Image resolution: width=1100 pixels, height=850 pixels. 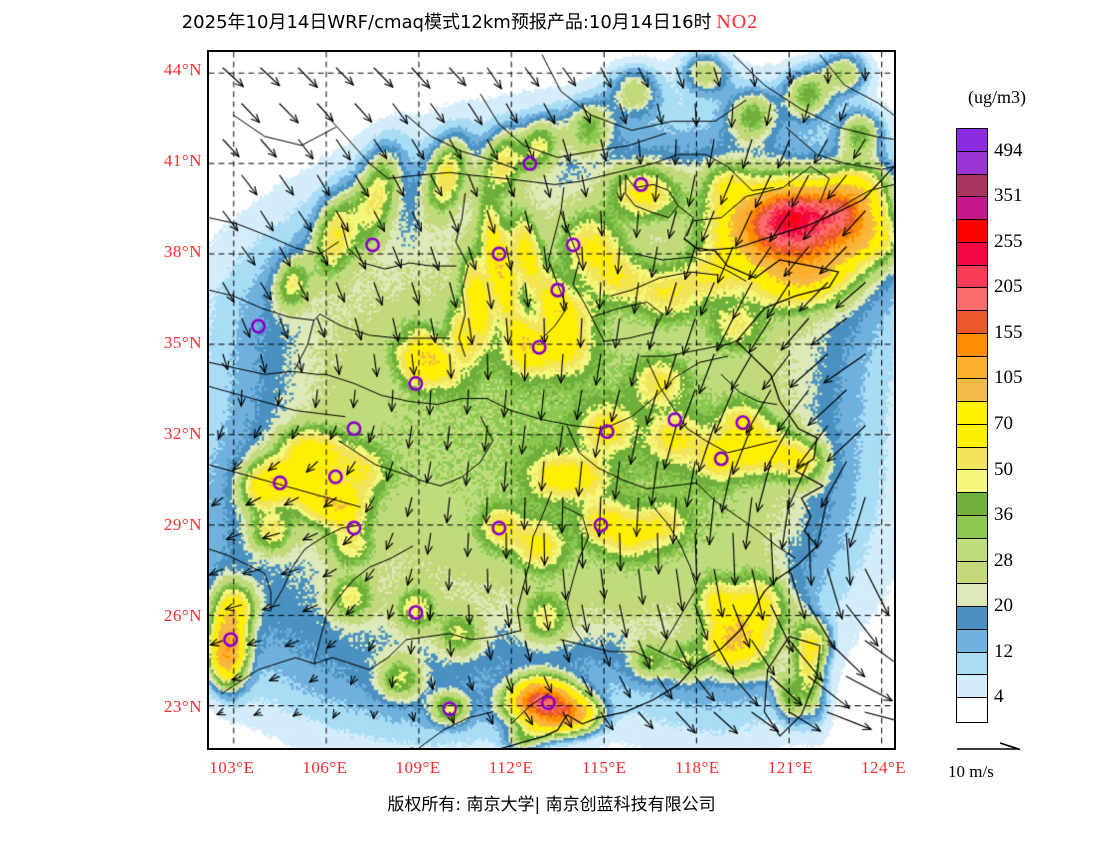 I want to click on y-axis-tick-label: 23°N, so click(x=182, y=706).